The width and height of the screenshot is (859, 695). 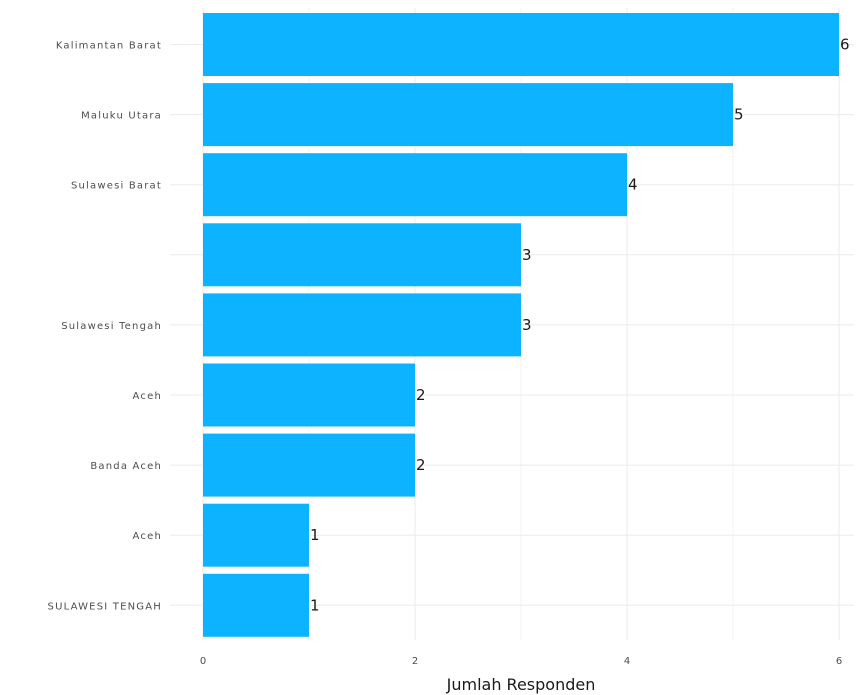 I want to click on data-label: 5, so click(x=739, y=115).